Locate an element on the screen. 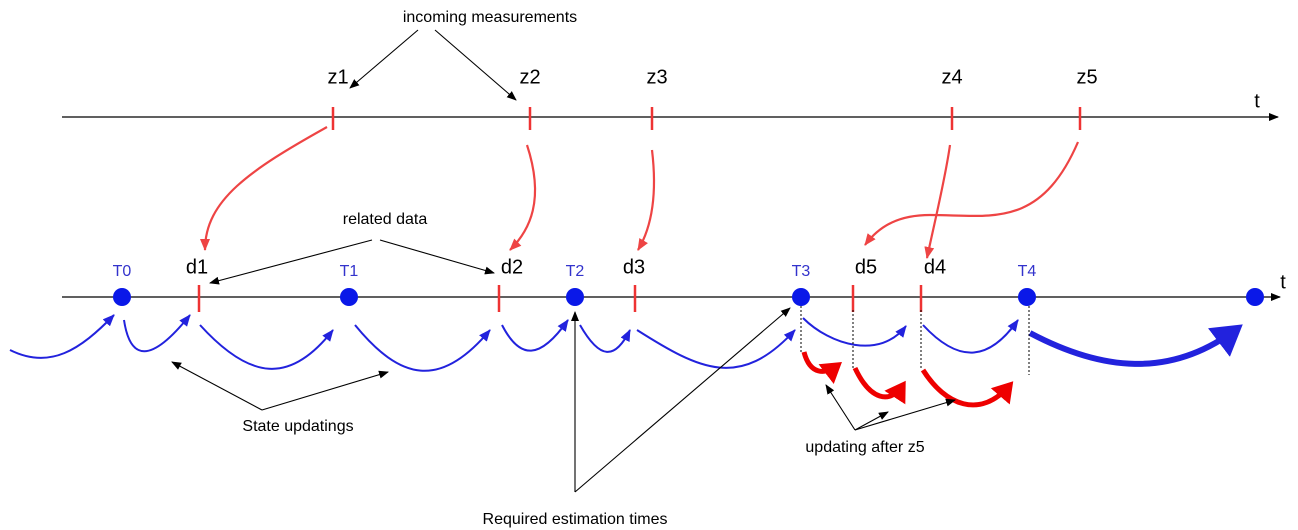 The height and width of the screenshot is (530, 1298). measurement-label: z3 is located at coordinates (656, 77).